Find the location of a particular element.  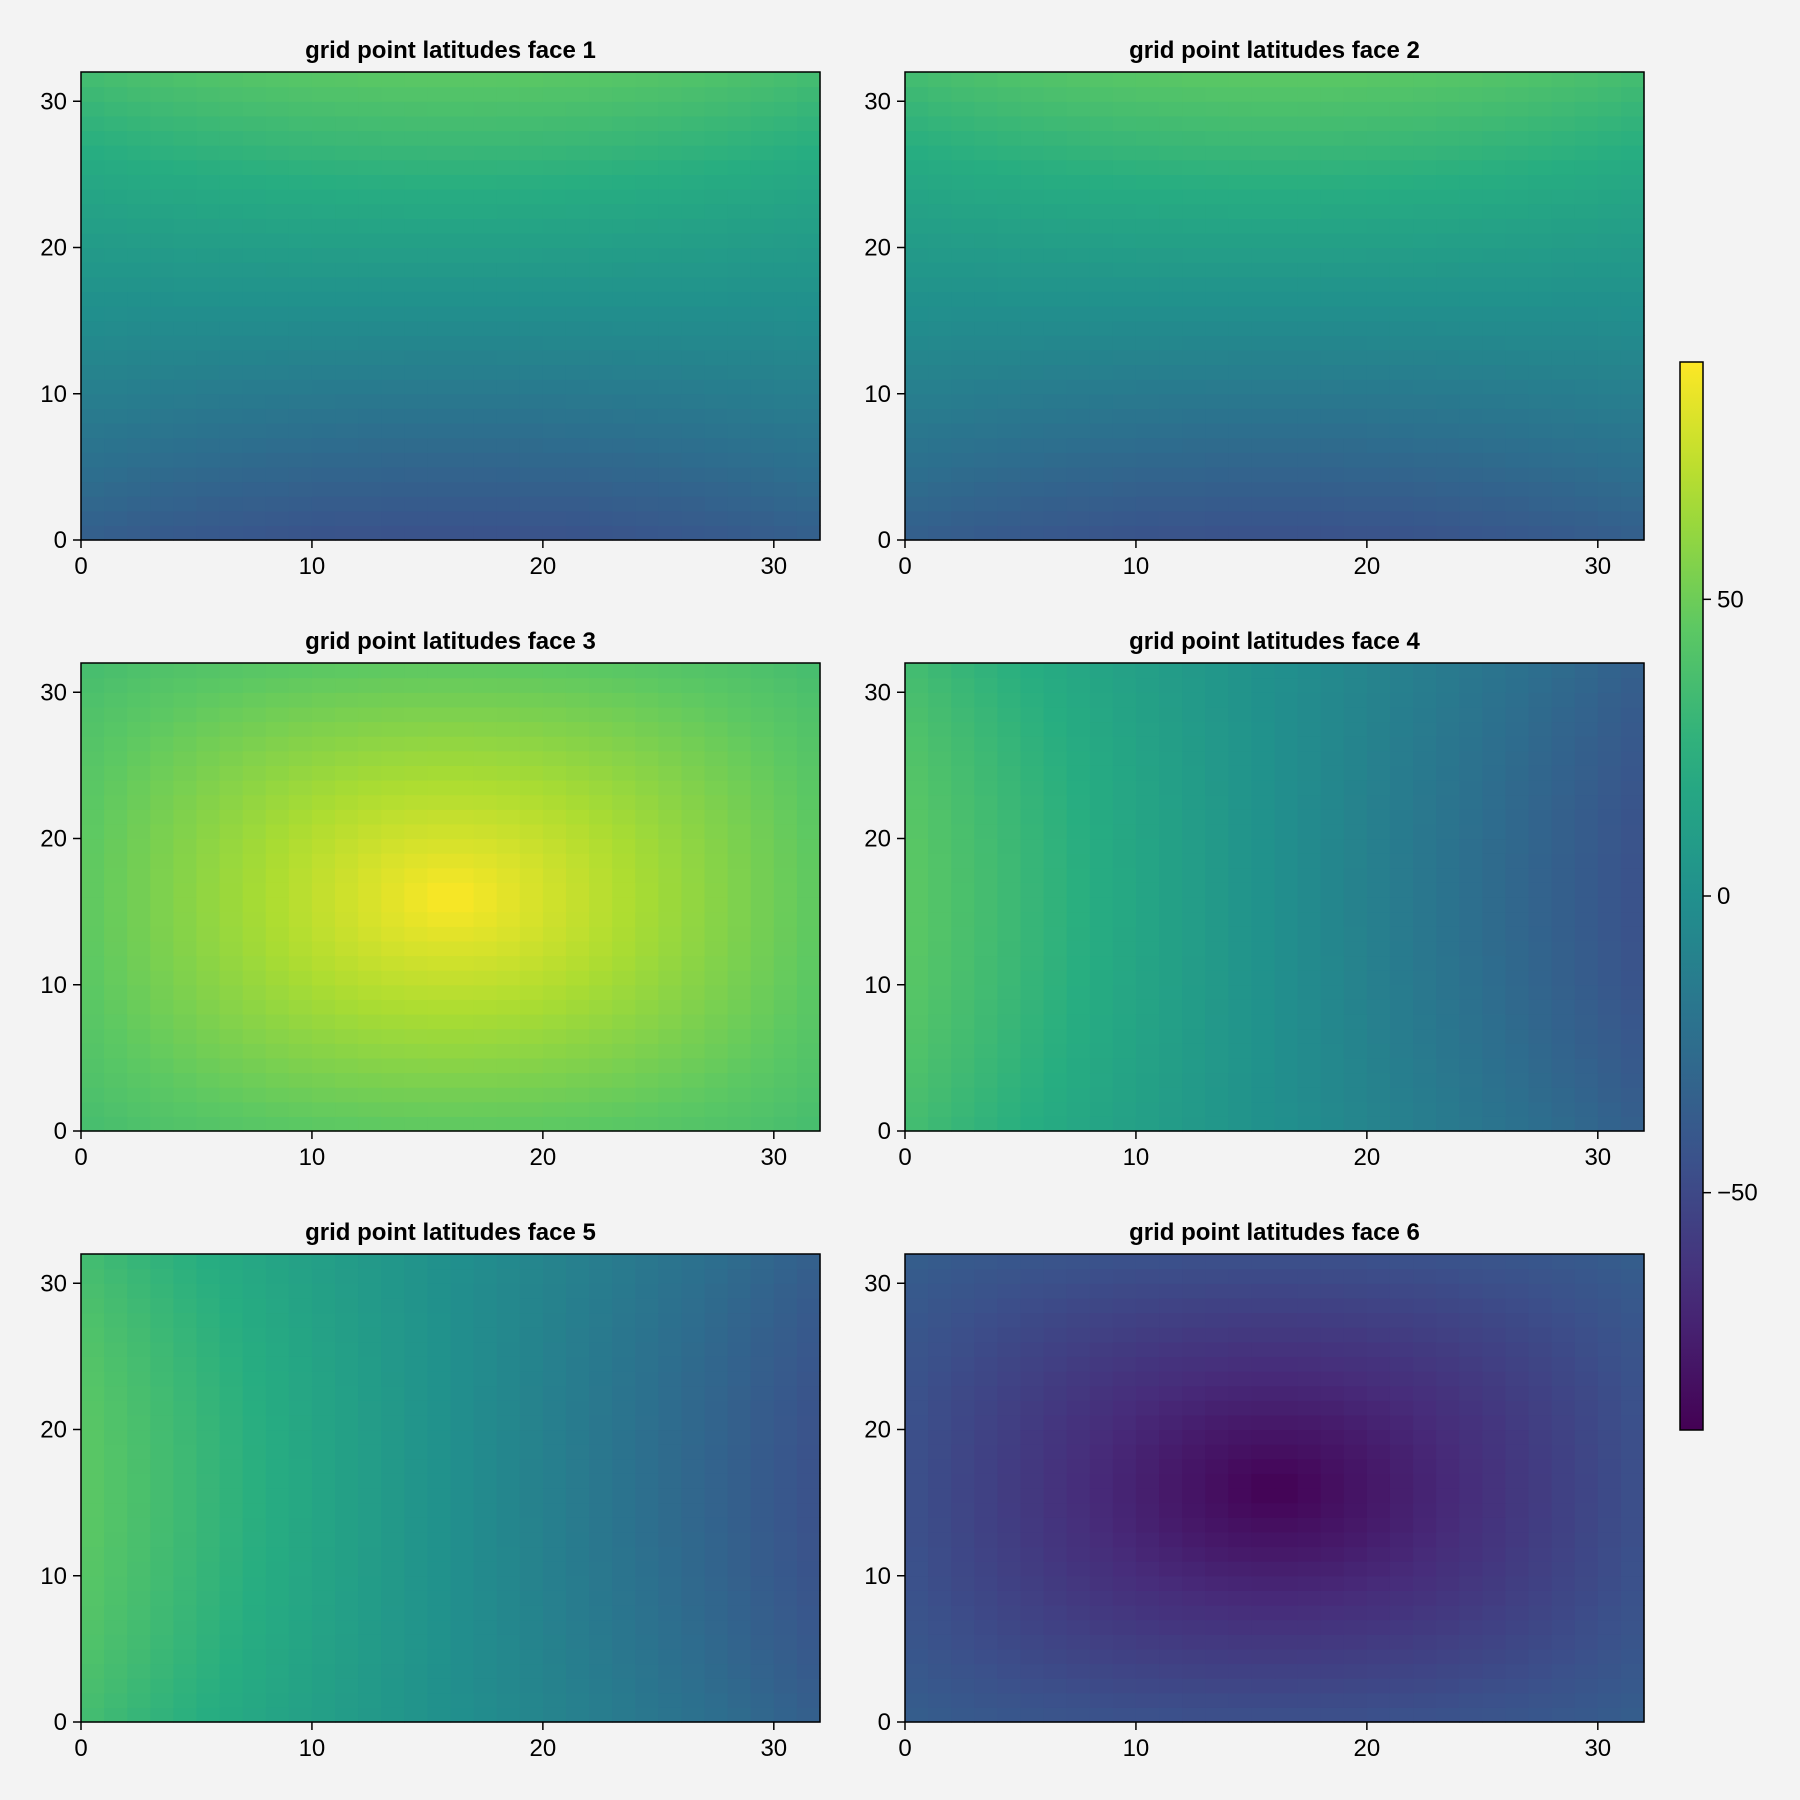

axes-frame is located at coordinates (1274, 897).